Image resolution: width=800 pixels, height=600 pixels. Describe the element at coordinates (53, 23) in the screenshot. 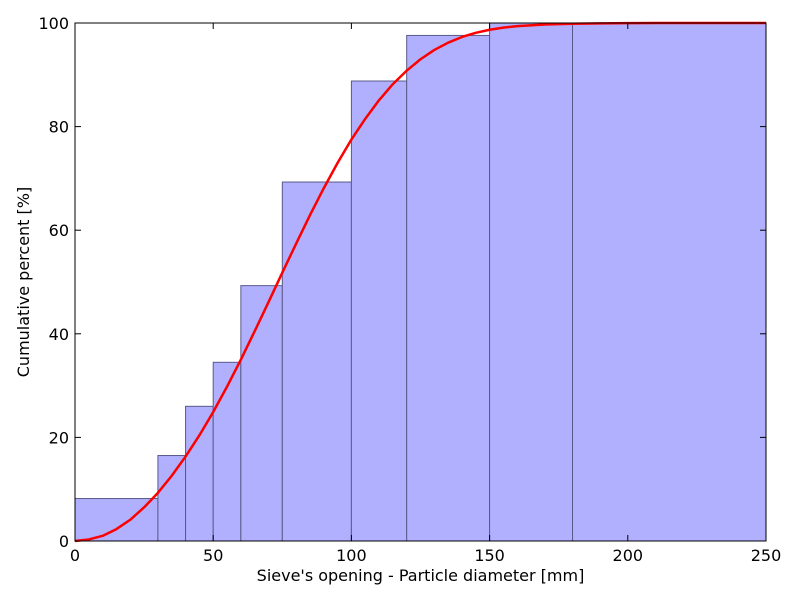

I see `y-tick-label: 100` at that location.